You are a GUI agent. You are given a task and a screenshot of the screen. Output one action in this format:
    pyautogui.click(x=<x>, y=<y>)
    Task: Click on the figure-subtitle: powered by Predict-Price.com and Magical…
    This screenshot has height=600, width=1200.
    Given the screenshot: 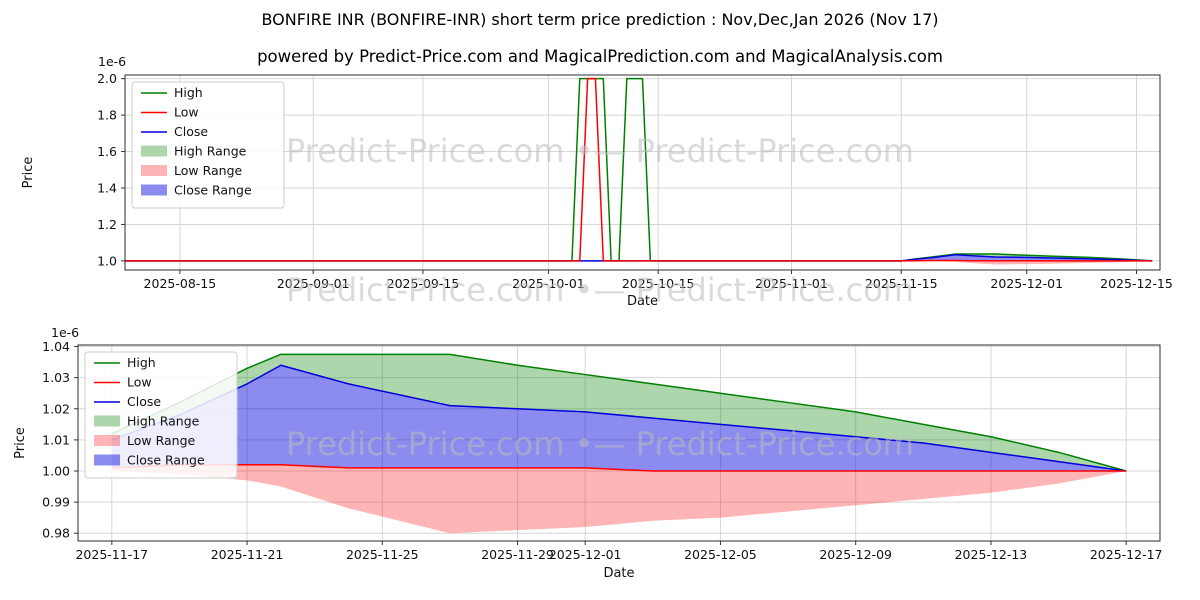 What is the action you would take?
    pyautogui.click(x=600, y=56)
    